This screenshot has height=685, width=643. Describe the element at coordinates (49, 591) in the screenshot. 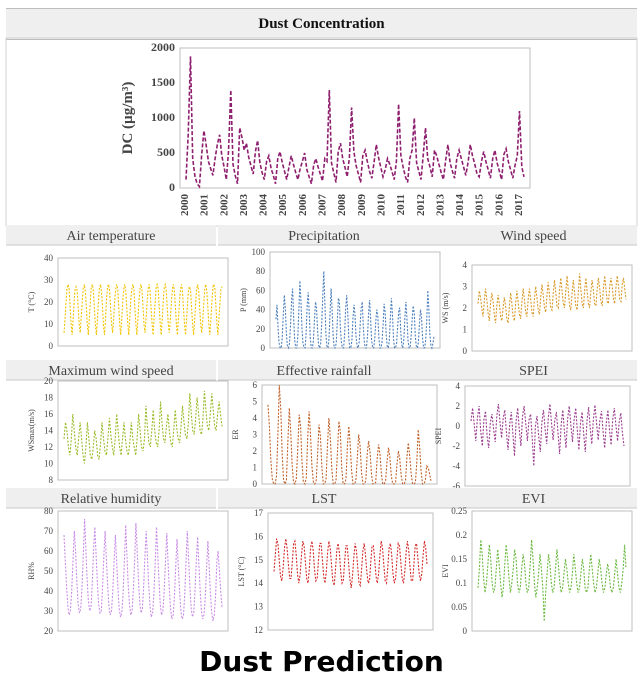

I see `rh-ytick-label: 40` at that location.